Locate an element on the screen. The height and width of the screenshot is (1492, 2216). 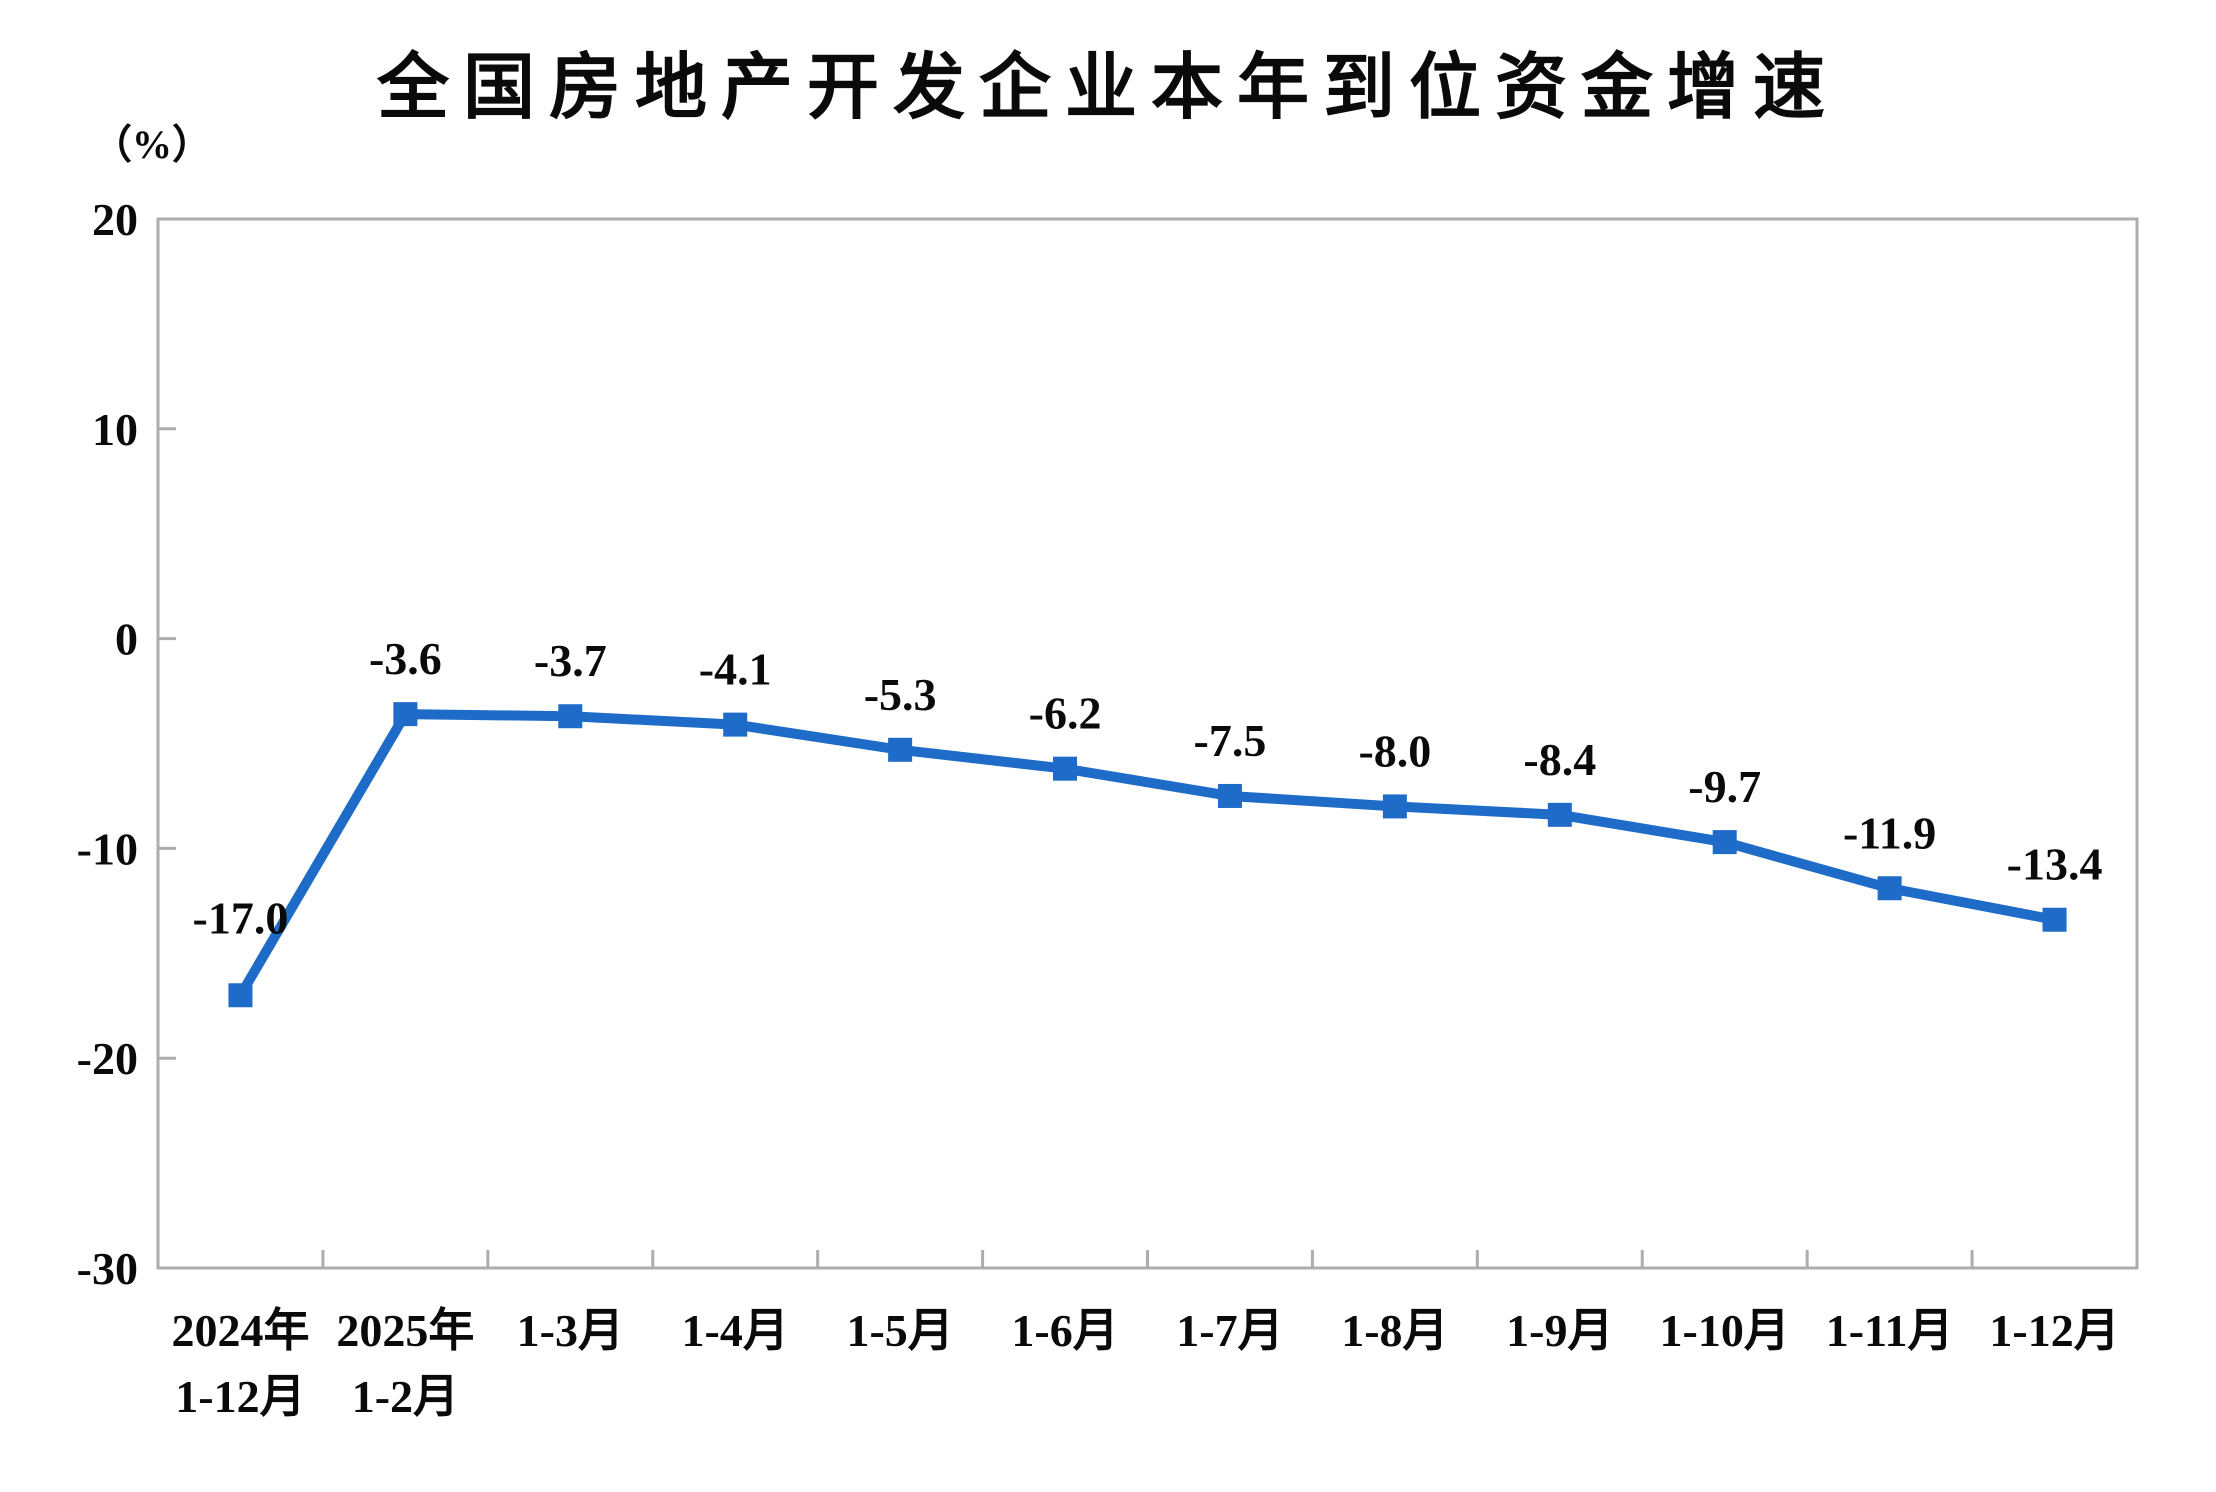
y-axis-tick-label: 10 is located at coordinates (115, 429).